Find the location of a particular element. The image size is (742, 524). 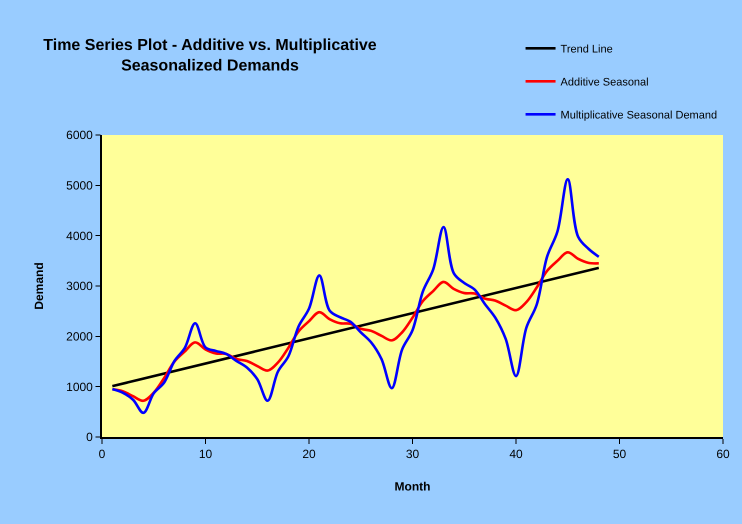

y-tick-label: 6000 is located at coordinates (80, 135).